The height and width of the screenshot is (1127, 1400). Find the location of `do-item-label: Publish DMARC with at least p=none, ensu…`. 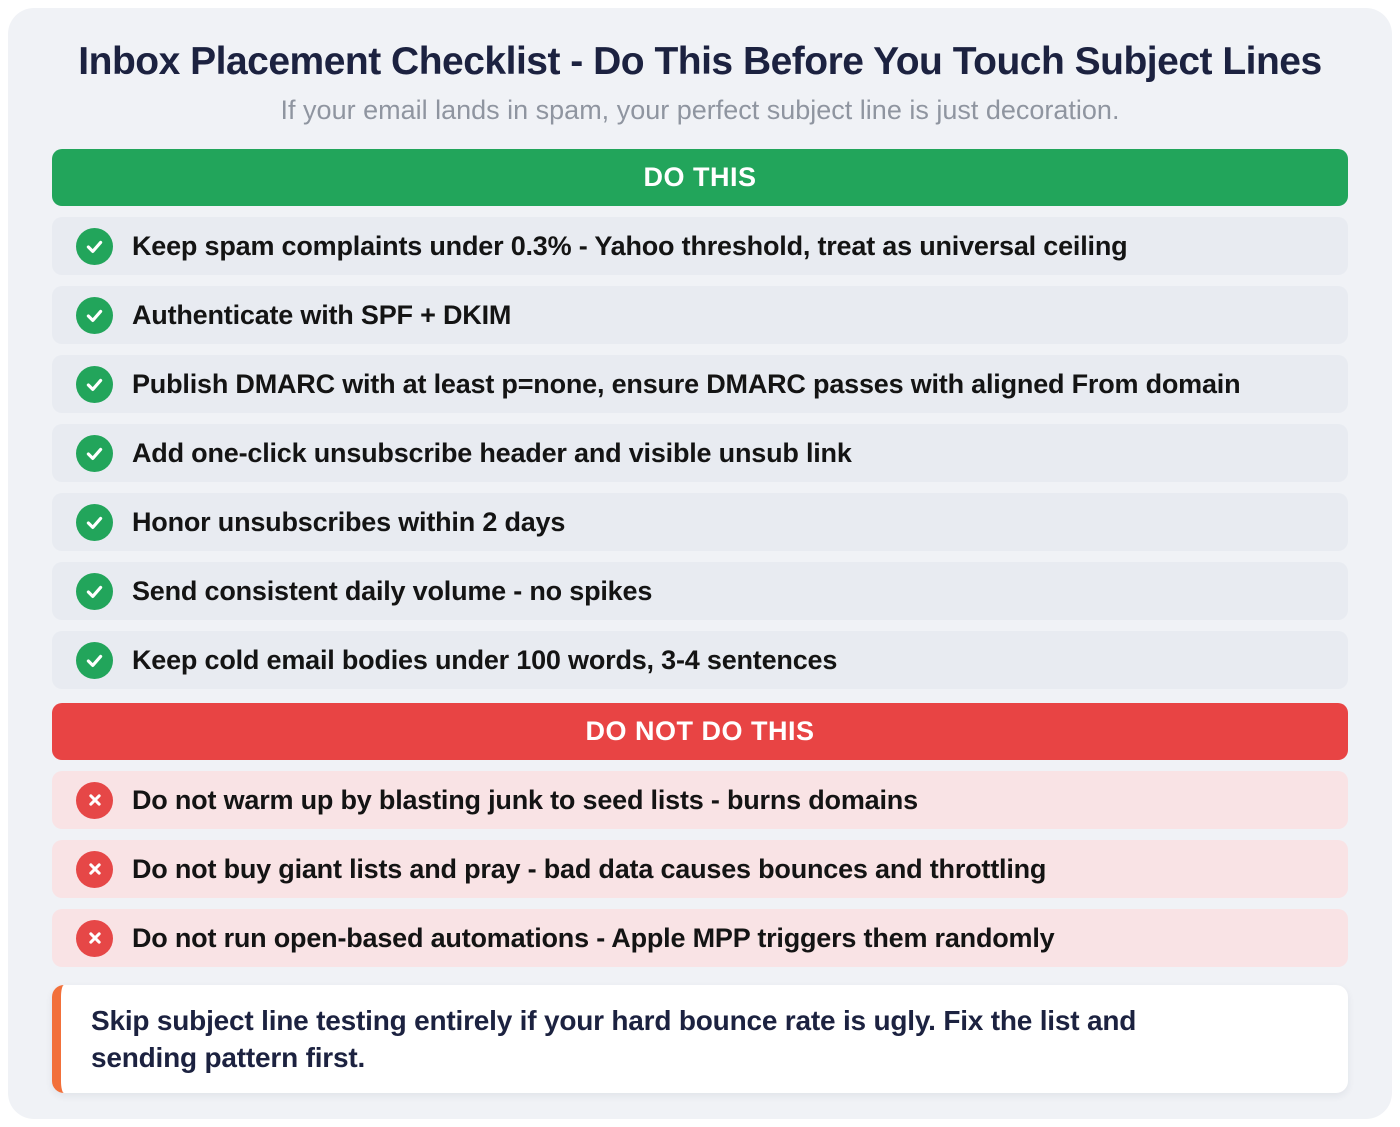

do-item-label: Publish DMARC with at least p=none, ensu… is located at coordinates (686, 383).